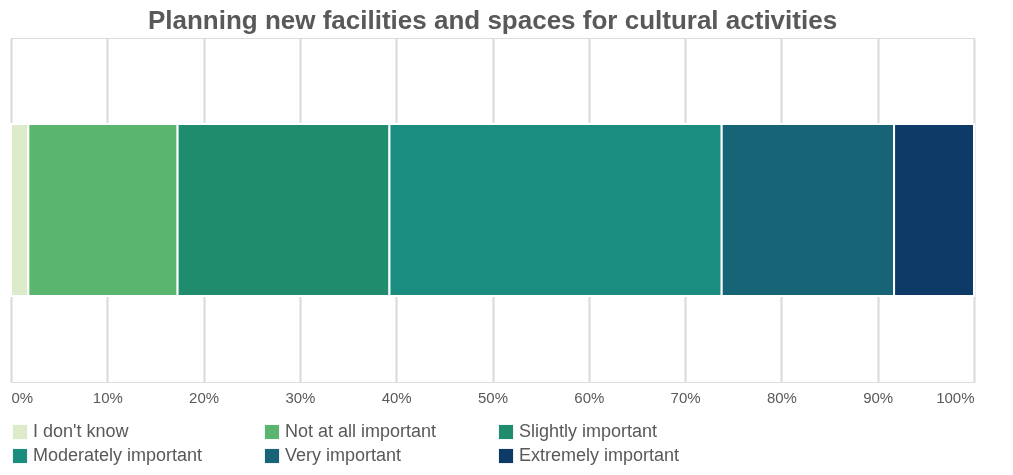 The image size is (1013, 475). I want to click on x-tick-label: 80%, so click(781, 397).